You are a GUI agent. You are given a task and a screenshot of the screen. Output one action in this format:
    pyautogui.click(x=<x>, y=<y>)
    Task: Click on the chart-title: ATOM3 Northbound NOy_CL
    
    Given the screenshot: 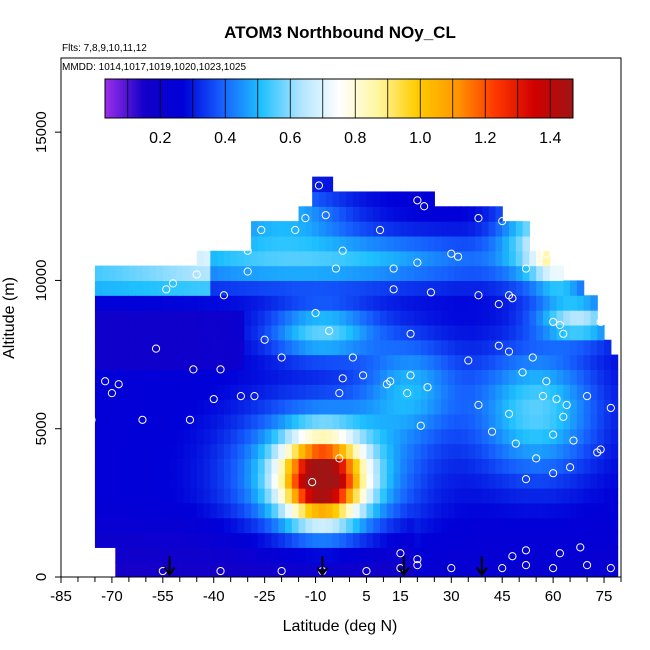 What is the action you would take?
    pyautogui.click(x=340, y=32)
    